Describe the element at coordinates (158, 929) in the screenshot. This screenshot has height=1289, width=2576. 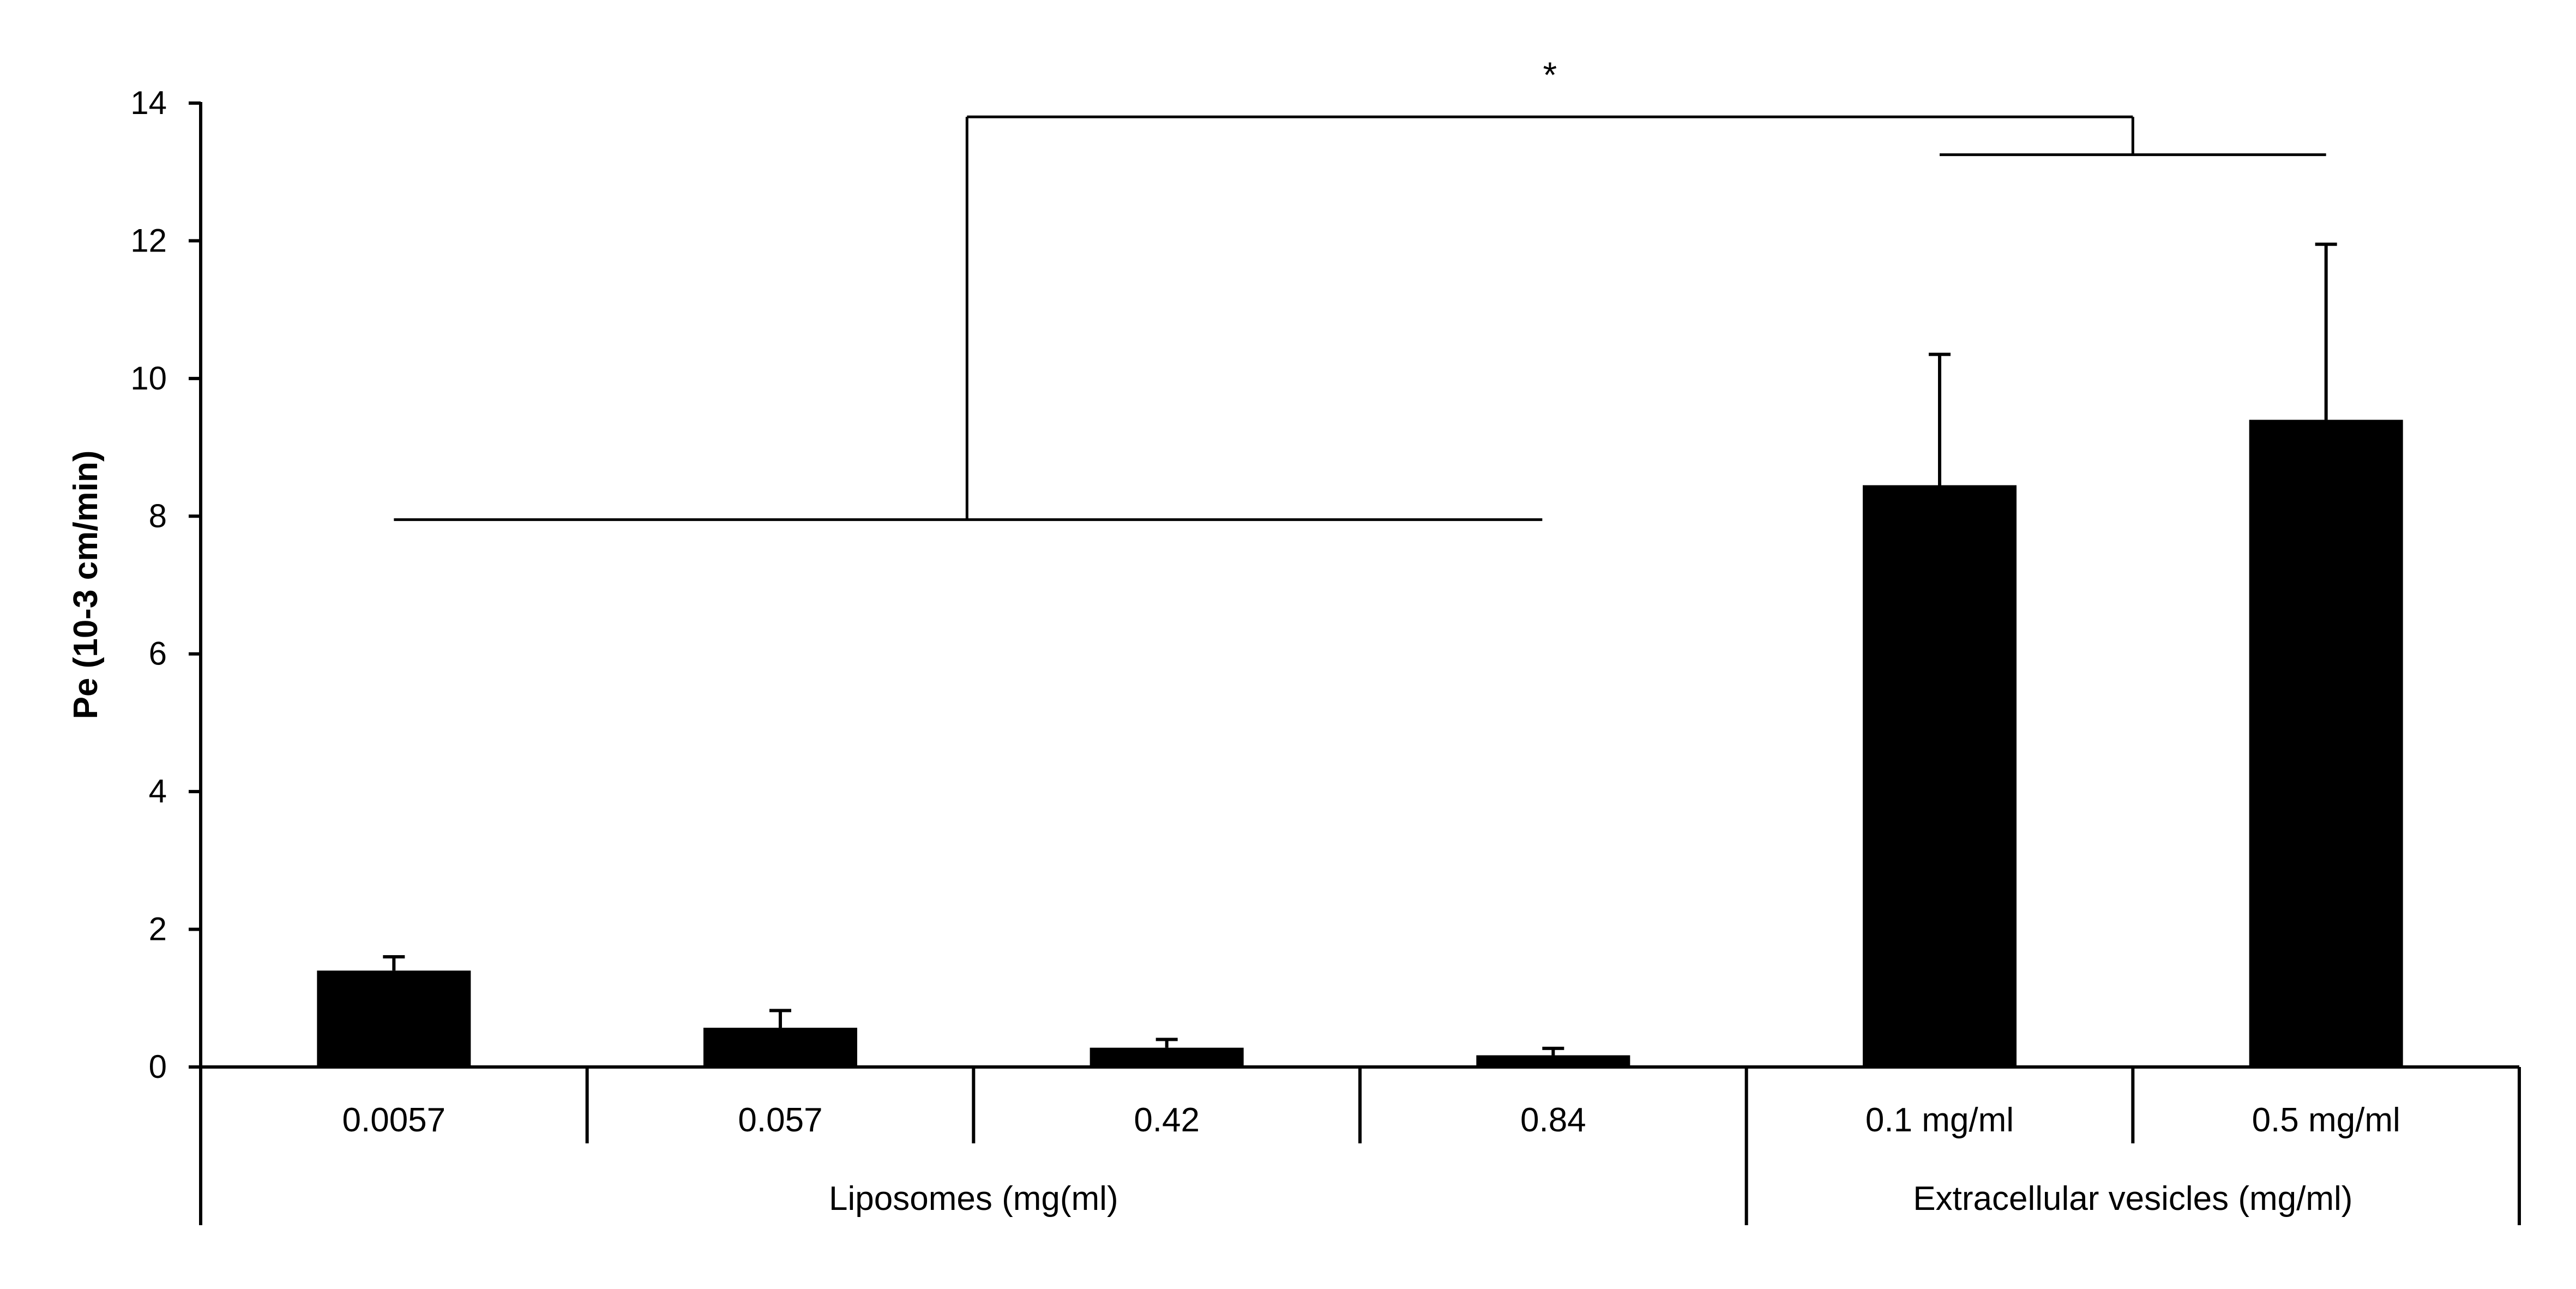
I see `y-tick-label: 2` at that location.